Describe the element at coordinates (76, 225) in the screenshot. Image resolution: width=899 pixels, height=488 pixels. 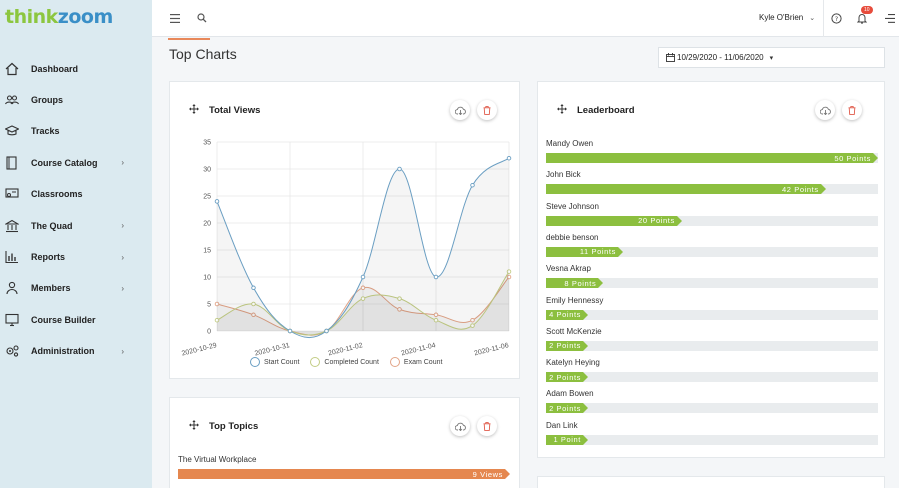
I see `sidebar-item-the-quad: The Quad ›` at that location.